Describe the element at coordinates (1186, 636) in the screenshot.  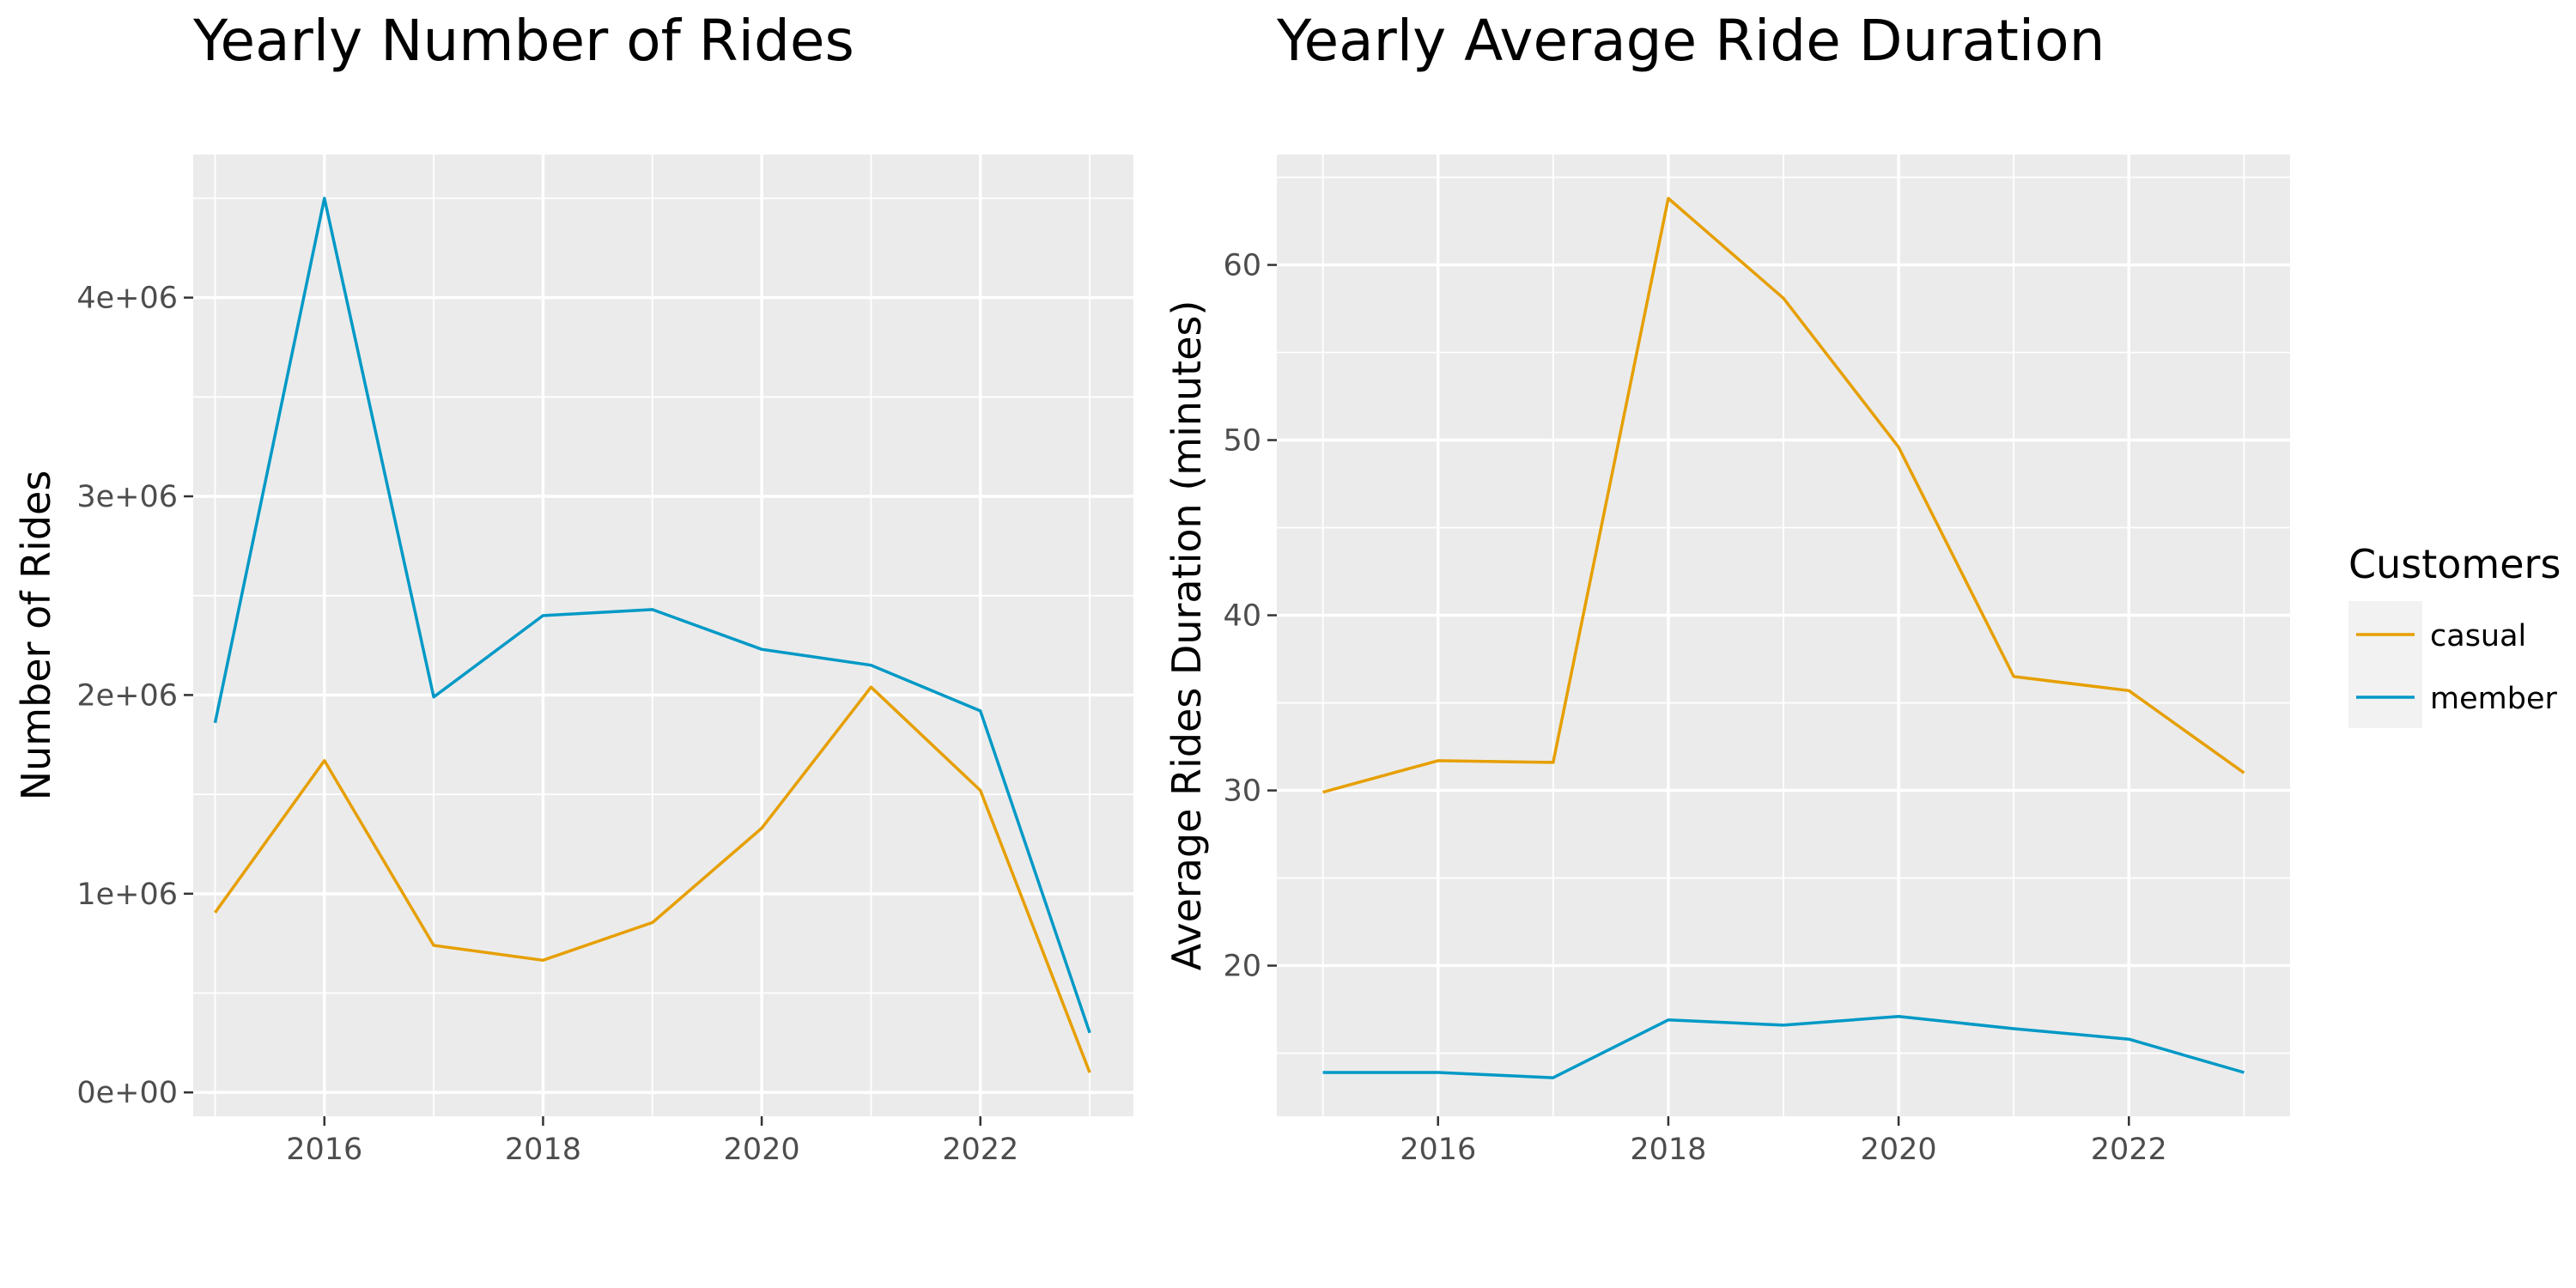
I see `y-axis-title: Average Rides Duration (minutes)` at that location.